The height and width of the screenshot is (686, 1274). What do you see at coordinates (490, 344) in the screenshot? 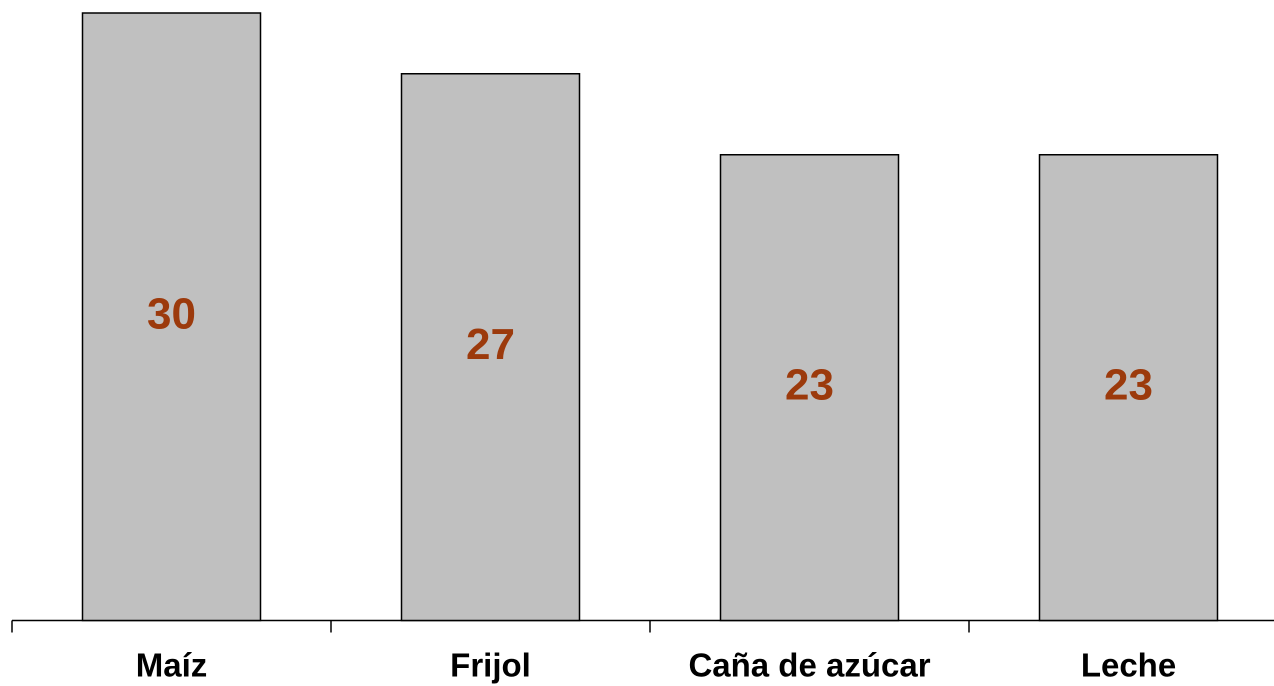
I see `data-label: 27` at bounding box center [490, 344].